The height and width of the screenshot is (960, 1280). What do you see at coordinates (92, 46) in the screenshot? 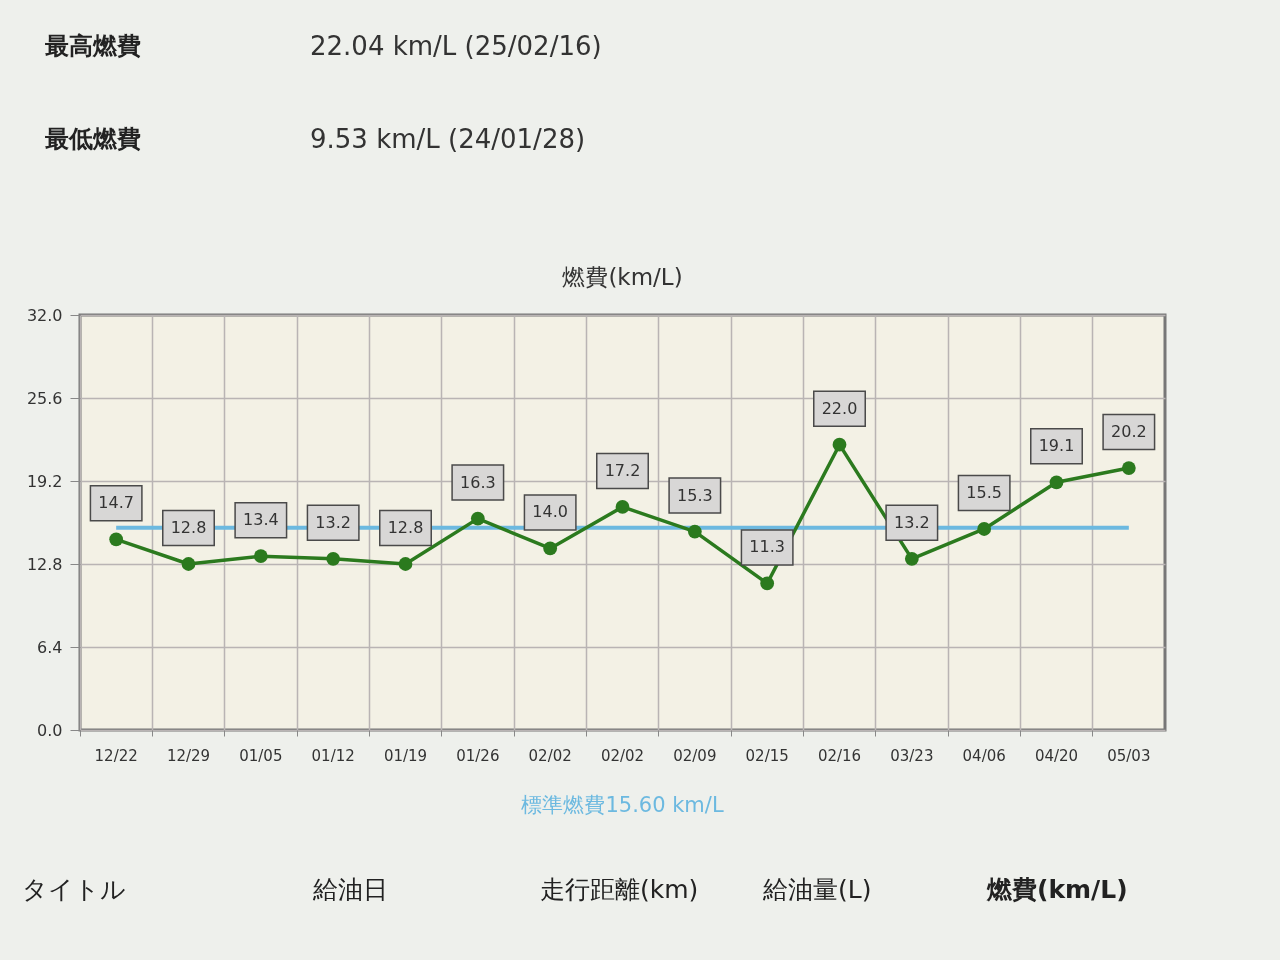
I see `text: 最高燃費` at bounding box center [92, 46].